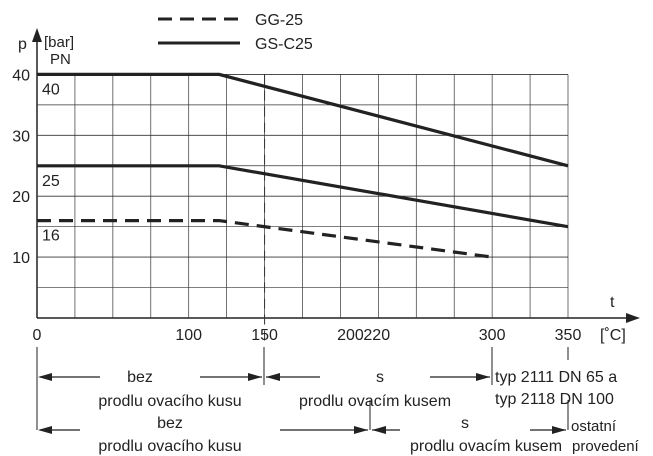 The width and height of the screenshot is (653, 456). Describe the element at coordinates (483, 377) in the screenshot. I see `row1-arrow-right-head` at that location.